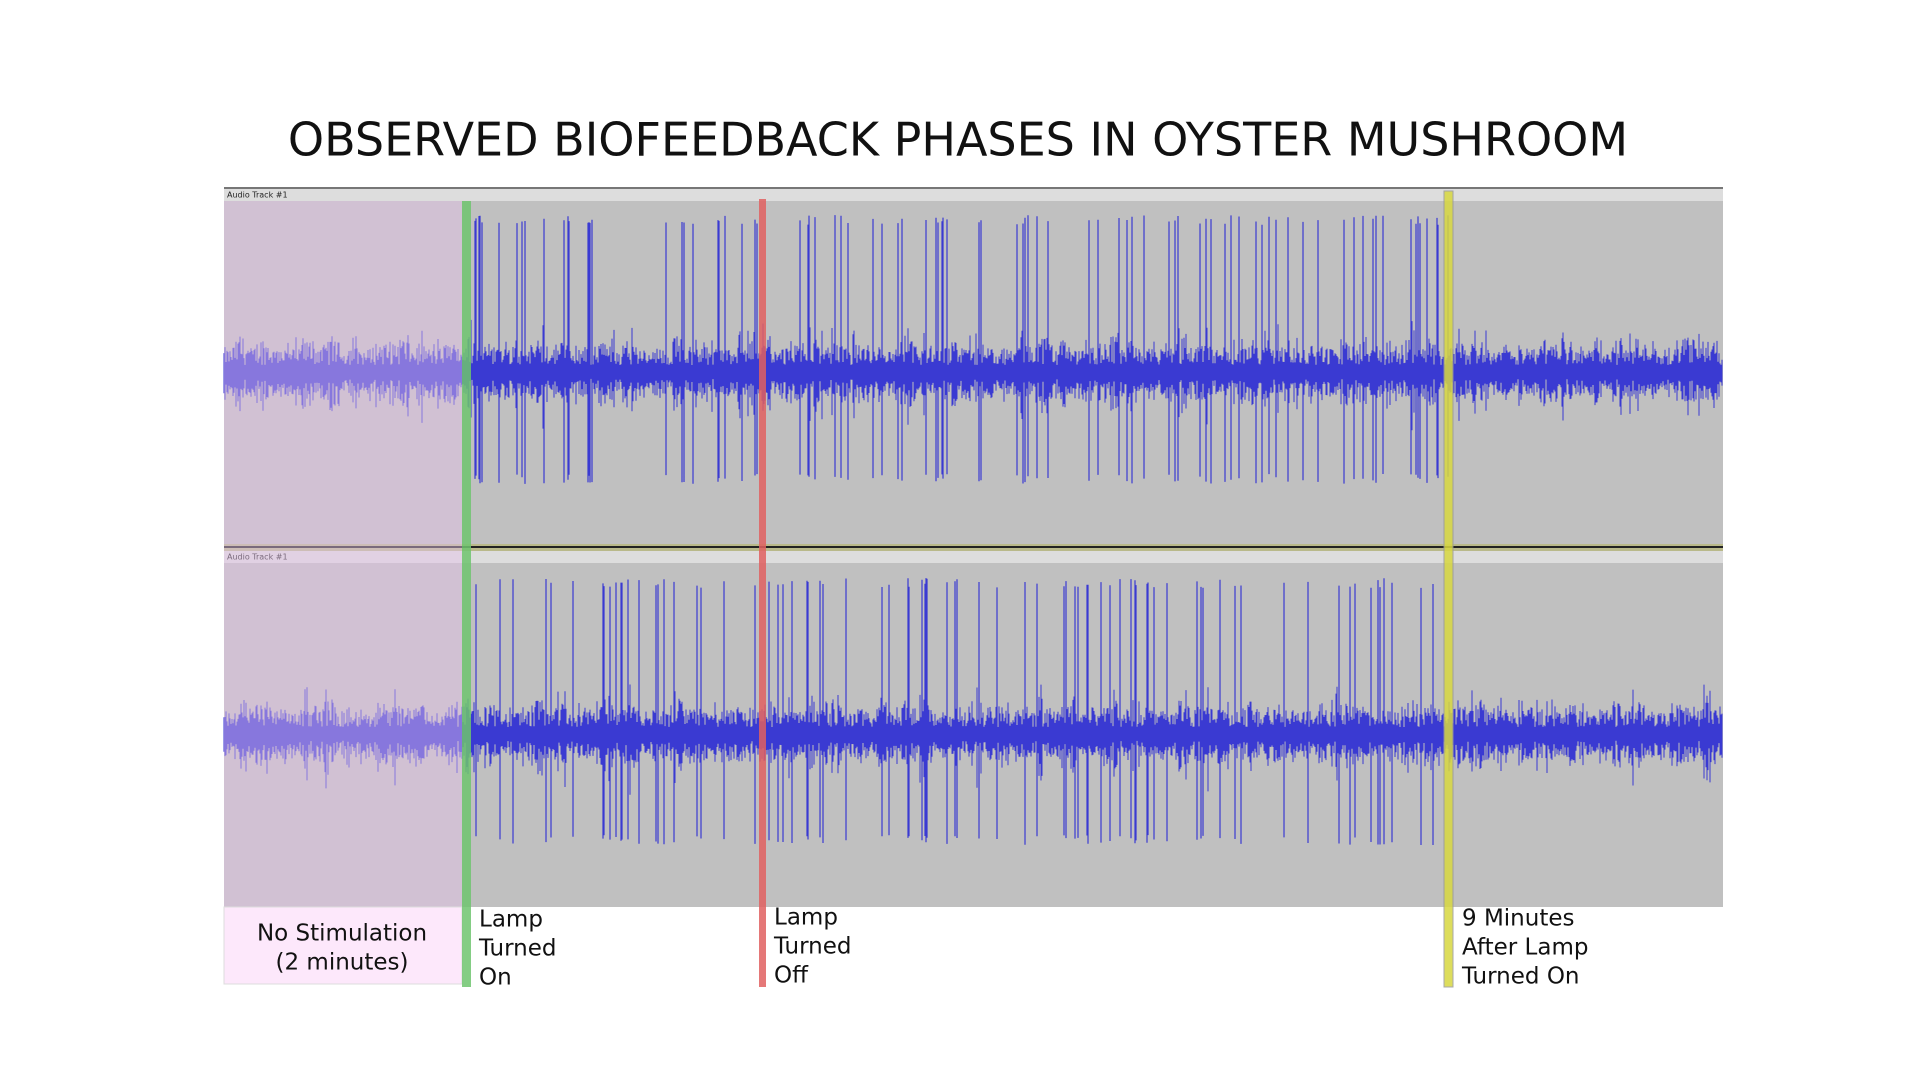  I want to click on annotation: No Stimulation, so click(342, 934).